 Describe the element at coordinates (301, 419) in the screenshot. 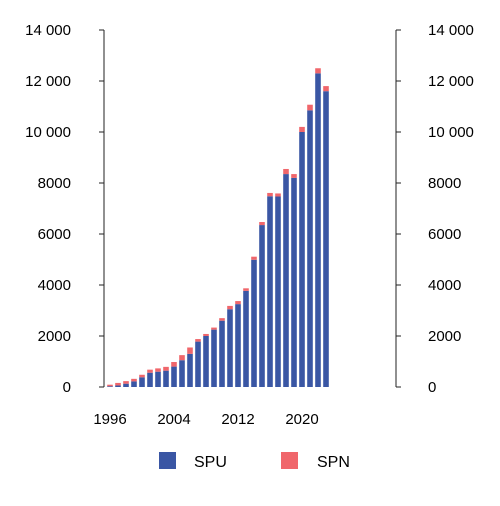

I see `x-tick-label: 2020` at that location.